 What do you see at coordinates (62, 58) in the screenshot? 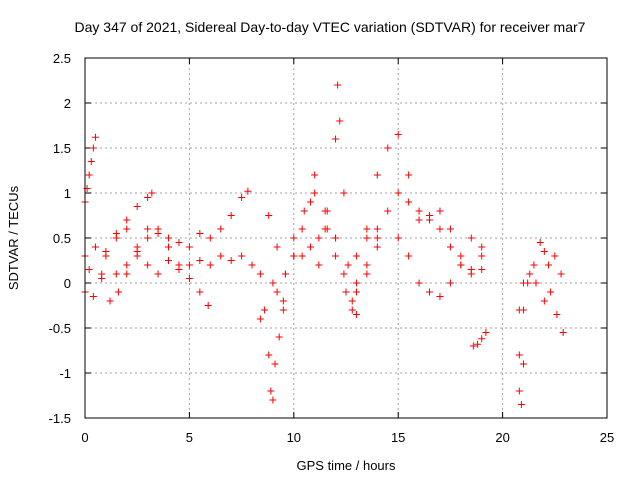
I see `y-tick-label: 2.5` at bounding box center [62, 58].